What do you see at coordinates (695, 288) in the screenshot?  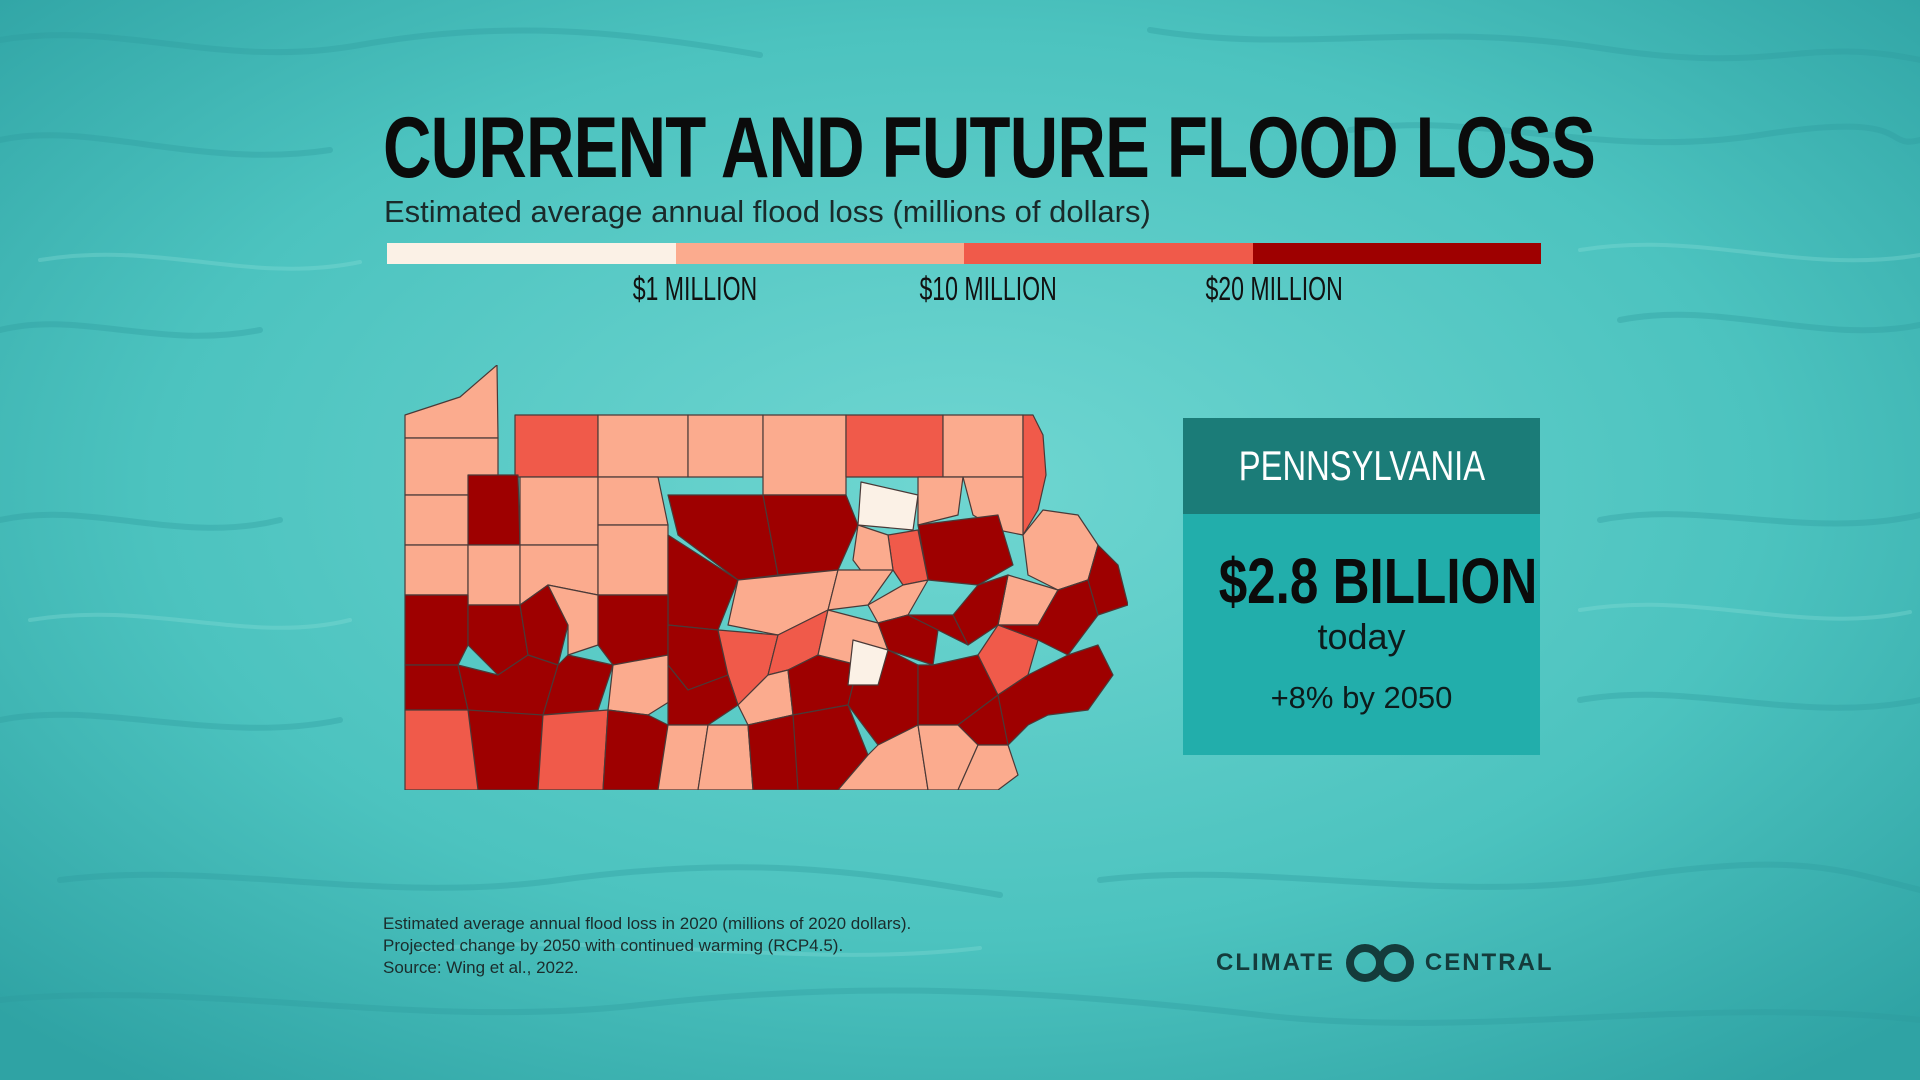 I see `legend-tick-1m: $1 MILLION` at bounding box center [695, 288].